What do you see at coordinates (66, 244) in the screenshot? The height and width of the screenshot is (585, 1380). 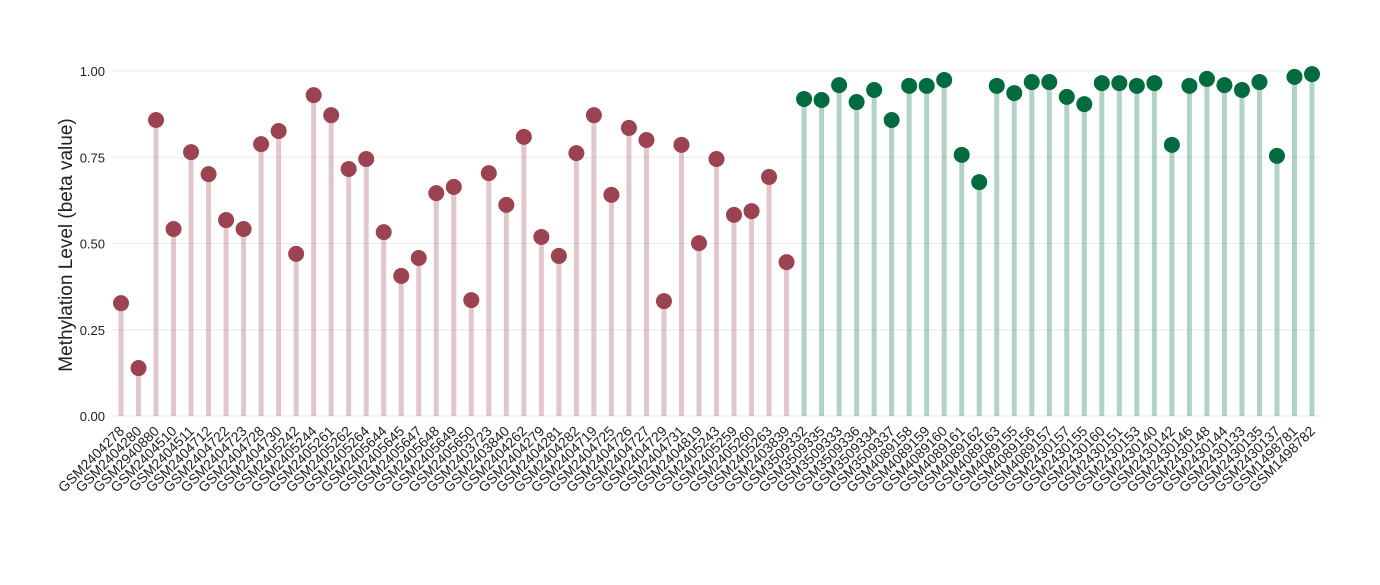 I see `y-axis-label: Methylation Level (beta value)` at bounding box center [66, 244].